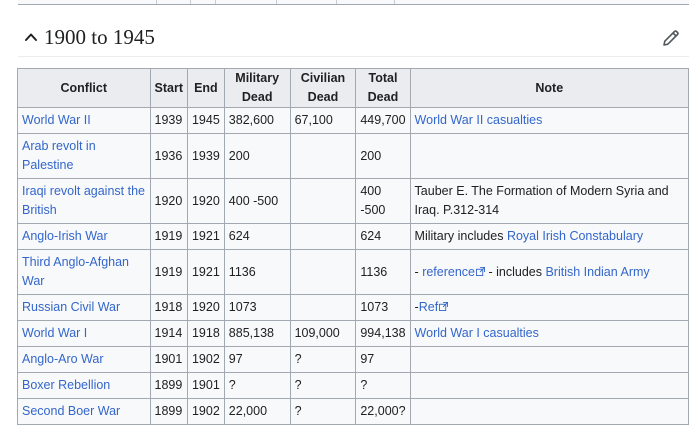 The height and width of the screenshot is (425, 689). Describe the element at coordinates (205, 385) in the screenshot. I see `end-year: 1901` at that location.